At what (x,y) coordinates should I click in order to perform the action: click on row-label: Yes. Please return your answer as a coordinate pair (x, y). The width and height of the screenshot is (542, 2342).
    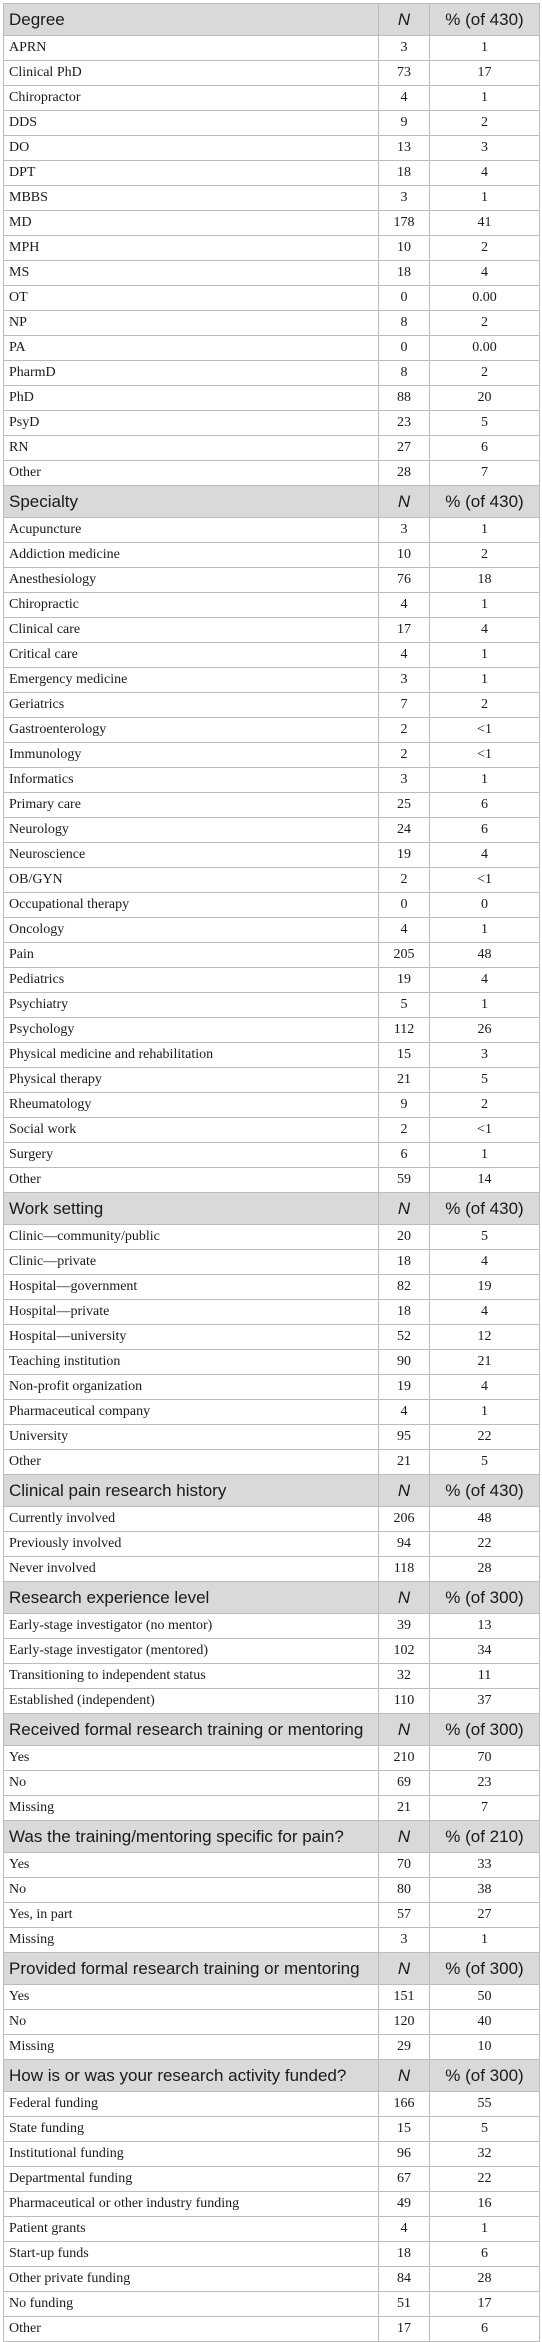
    Looking at the image, I should click on (191, 1865).